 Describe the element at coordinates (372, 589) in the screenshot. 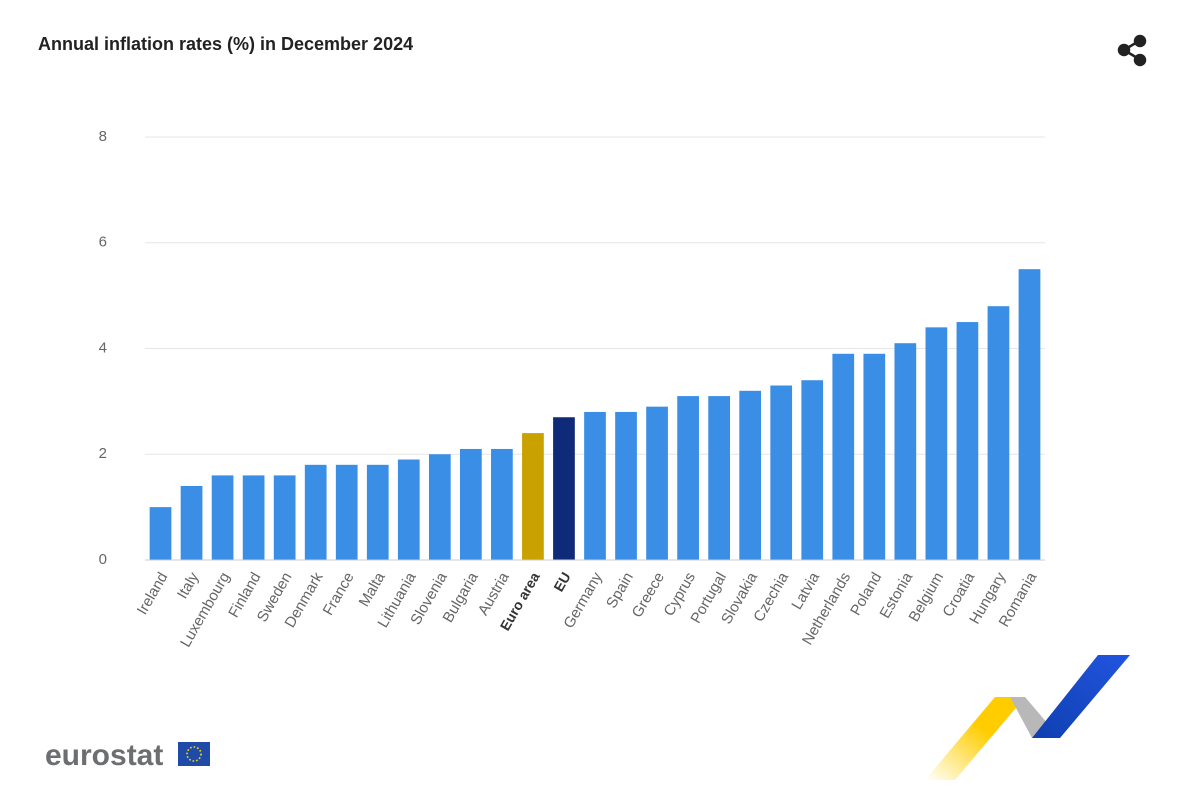

I see `x-tick-label: Malta` at that location.